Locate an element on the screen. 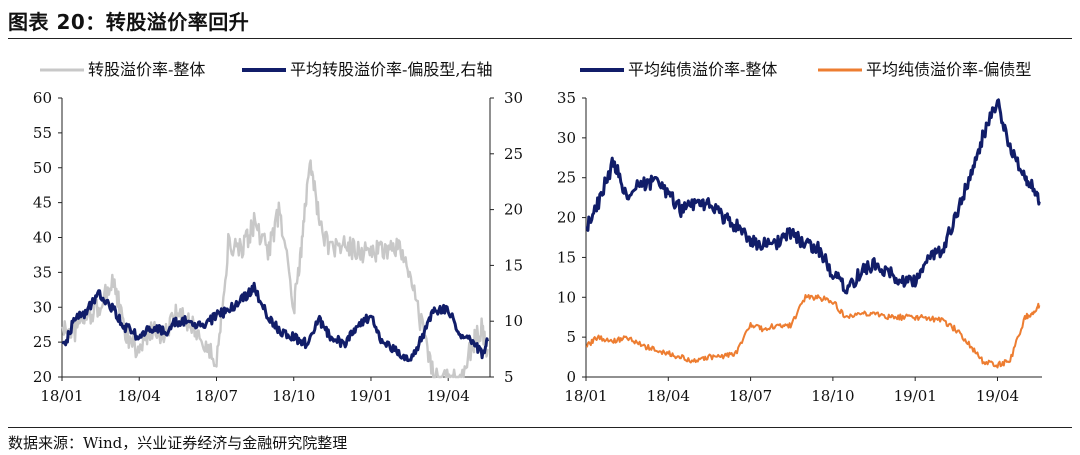 This screenshot has height=455, width=1080. legend-label: 平均转股溢价率-偏股型,右轴 is located at coordinates (391, 69).